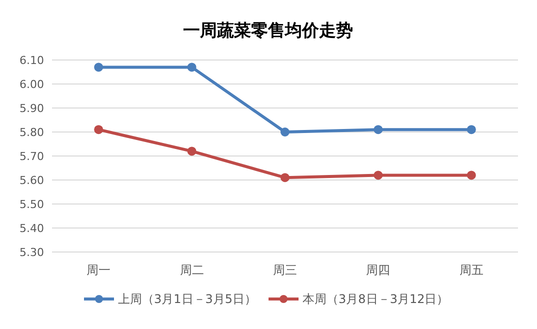 Image resolution: width=537 pixels, height=329 pixels. Describe the element at coordinates (32, 132) in the screenshot. I see `y-tick-label: 5.80` at that location.